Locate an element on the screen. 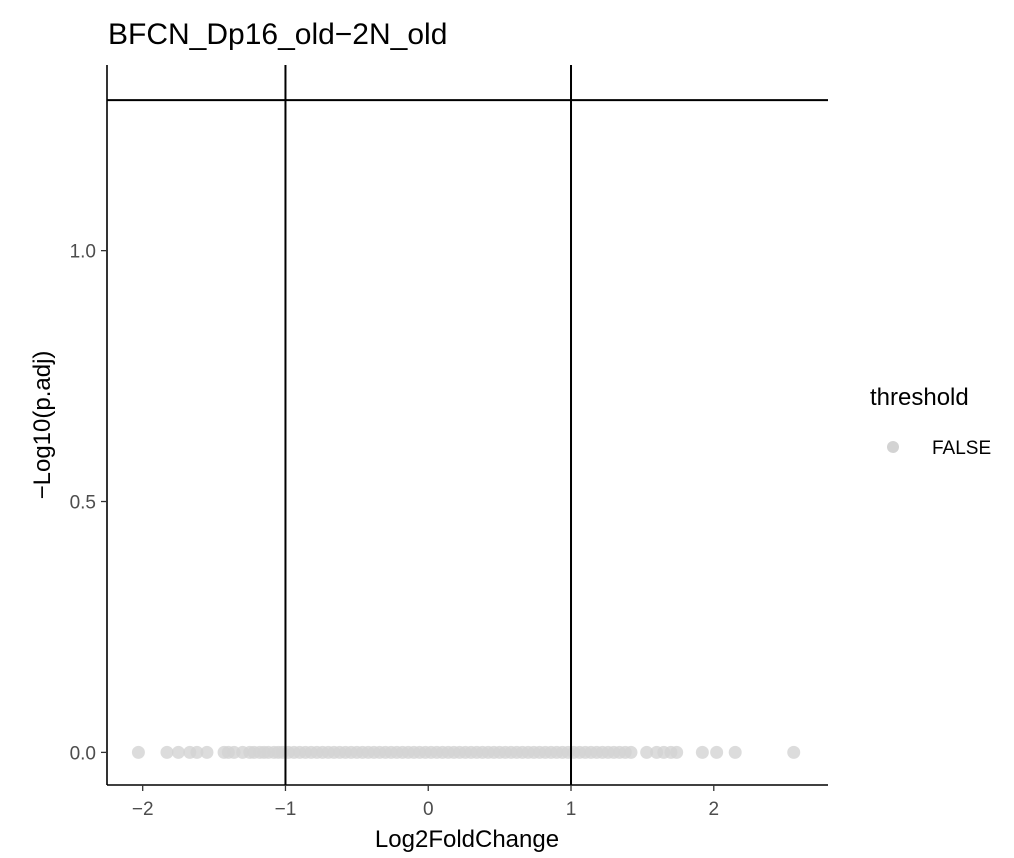 The image size is (1014, 858). x-axis-ticks: −2 −1 0 1 2 is located at coordinates (425, 802).